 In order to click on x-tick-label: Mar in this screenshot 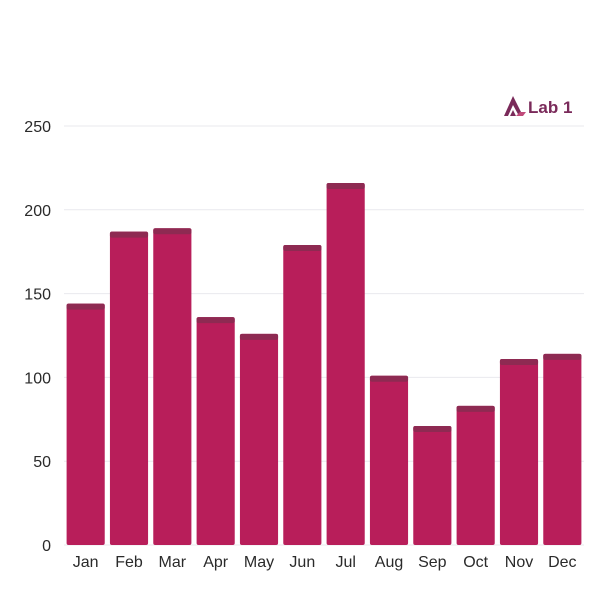, I will do `click(173, 562)`.